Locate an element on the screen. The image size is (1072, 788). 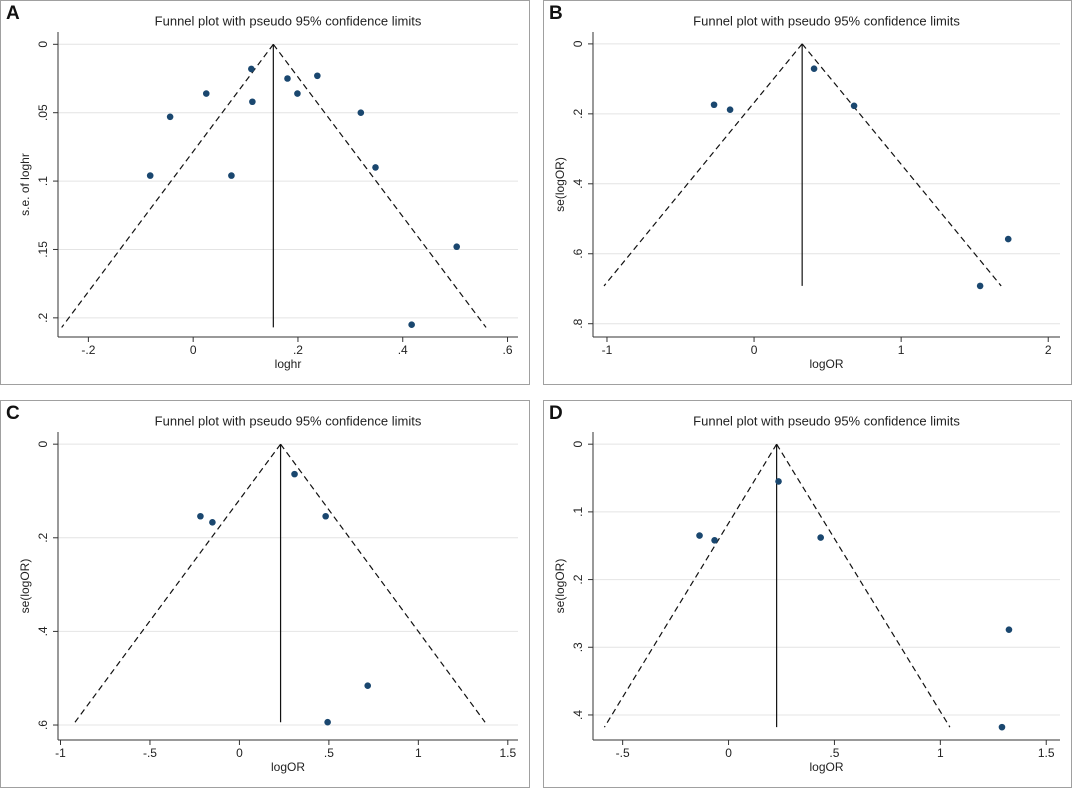
x-tick-label: .4 is located at coordinates (403, 350).